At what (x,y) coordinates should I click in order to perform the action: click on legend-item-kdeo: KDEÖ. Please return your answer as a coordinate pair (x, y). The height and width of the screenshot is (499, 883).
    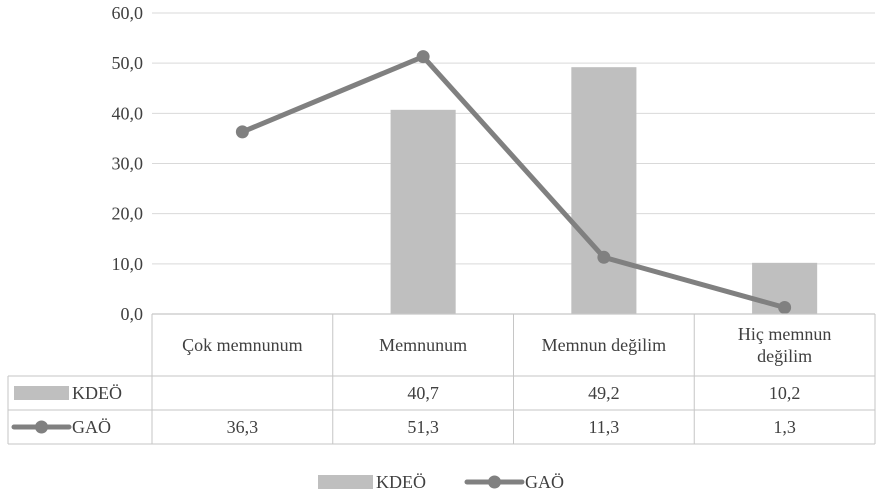
    Looking at the image, I should click on (372, 482).